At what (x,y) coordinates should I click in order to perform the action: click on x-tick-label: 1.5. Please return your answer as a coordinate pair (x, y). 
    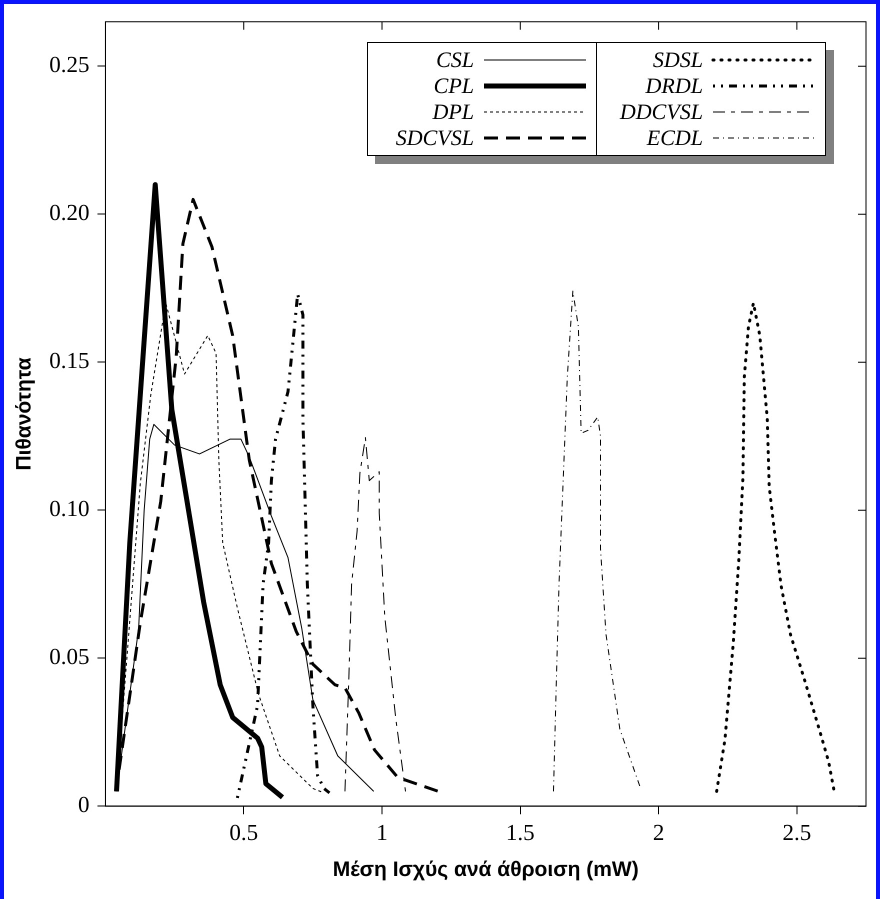
    Looking at the image, I should click on (520, 833).